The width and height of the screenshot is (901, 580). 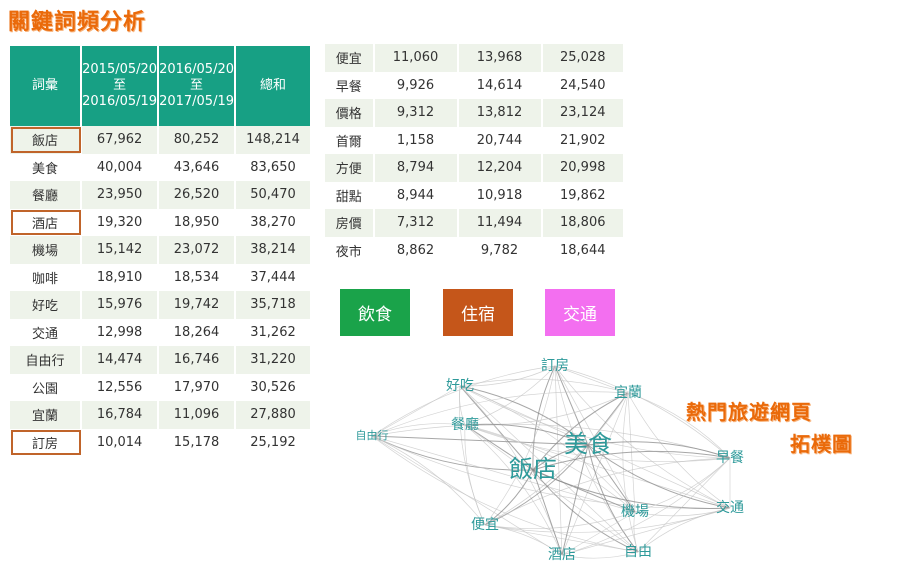 What do you see at coordinates (730, 458) in the screenshot?
I see `graph-node-7: 早餐` at bounding box center [730, 458].